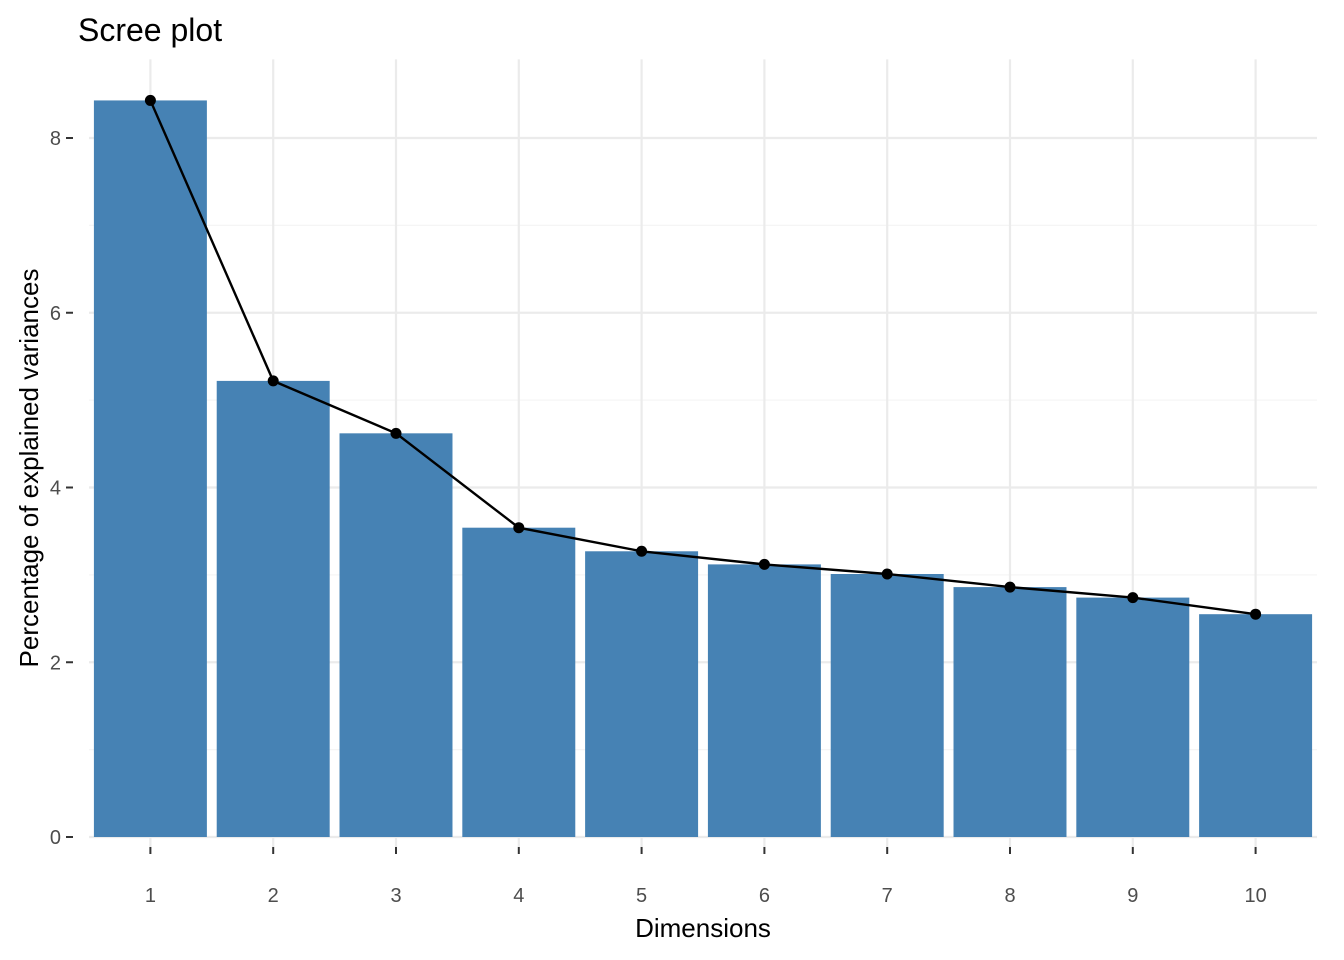 This screenshot has height=960, width=1344. I want to click on x-tick-label: 2, so click(273, 896).